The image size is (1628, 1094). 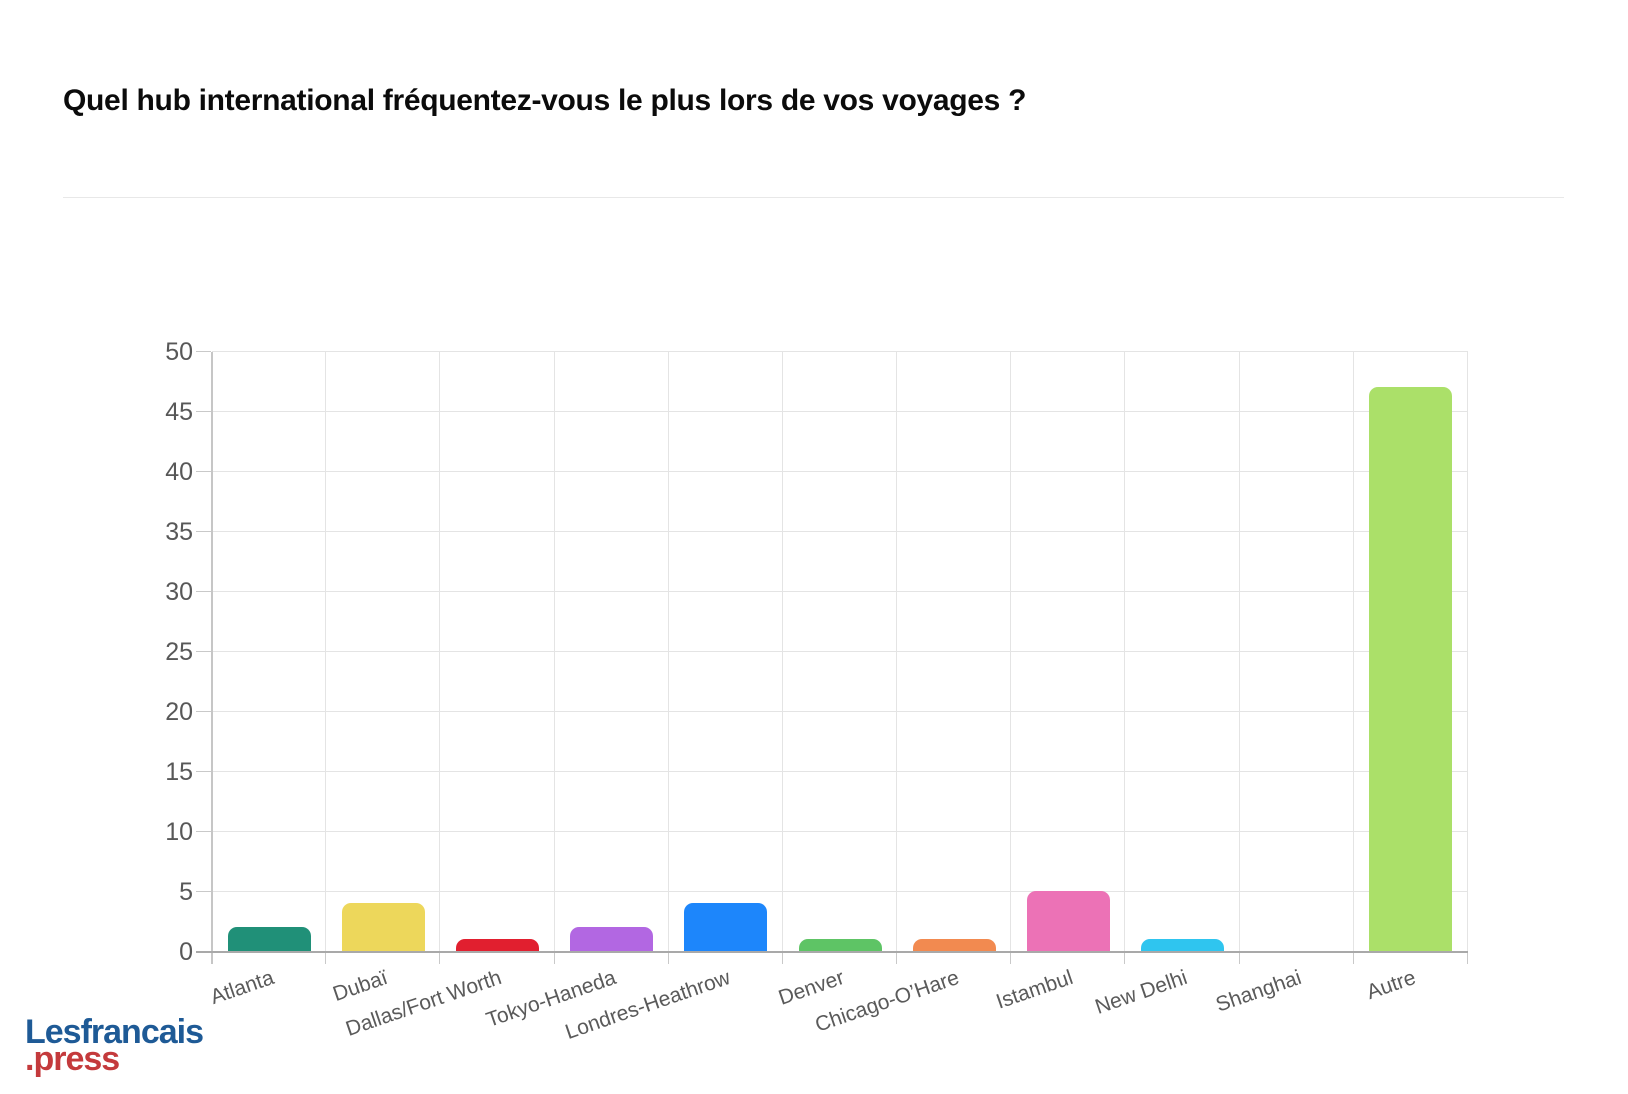 I want to click on bar-atlanta, so click(x=269, y=939).